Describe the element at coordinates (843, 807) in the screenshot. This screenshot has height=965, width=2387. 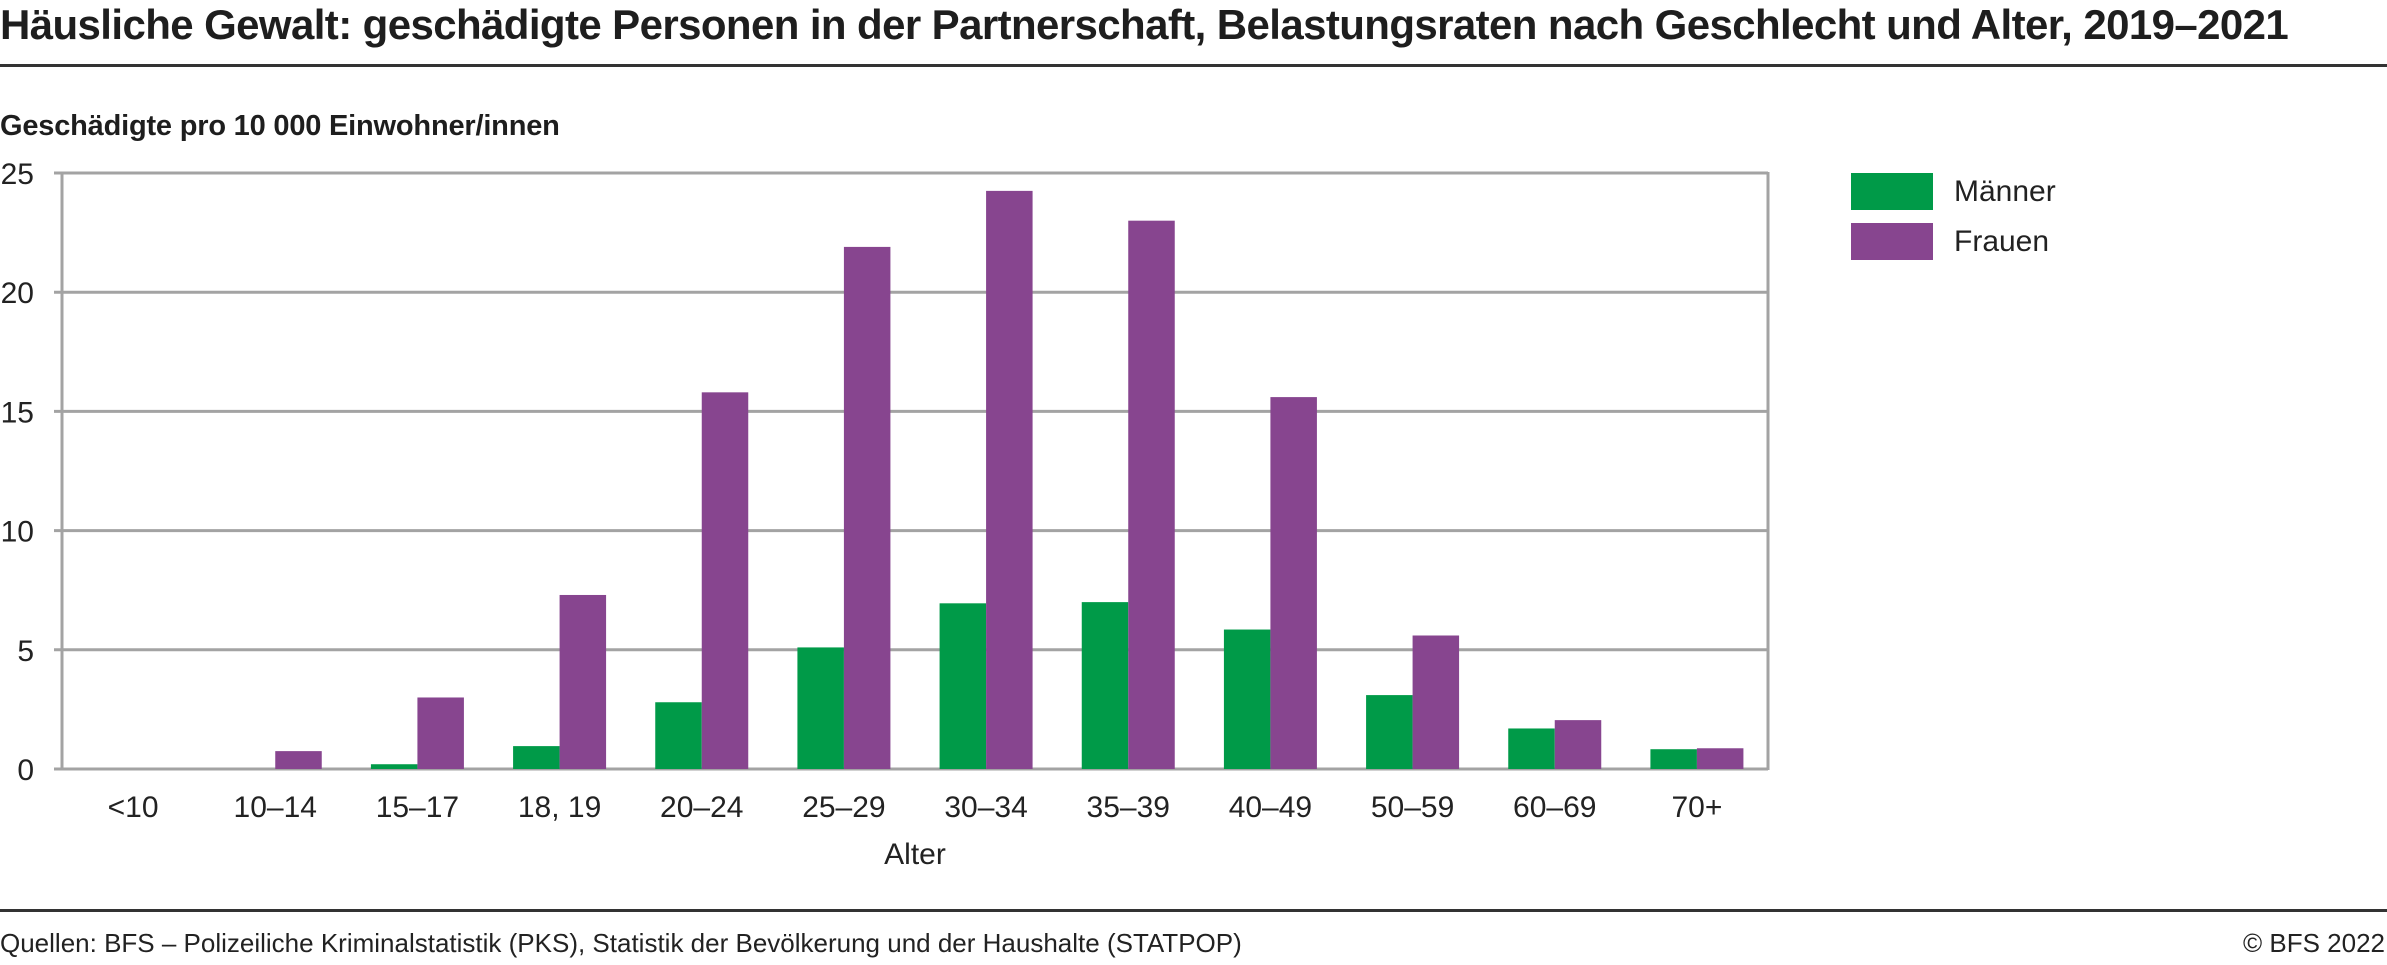
I see `x-tick-label: 25–29` at that location.